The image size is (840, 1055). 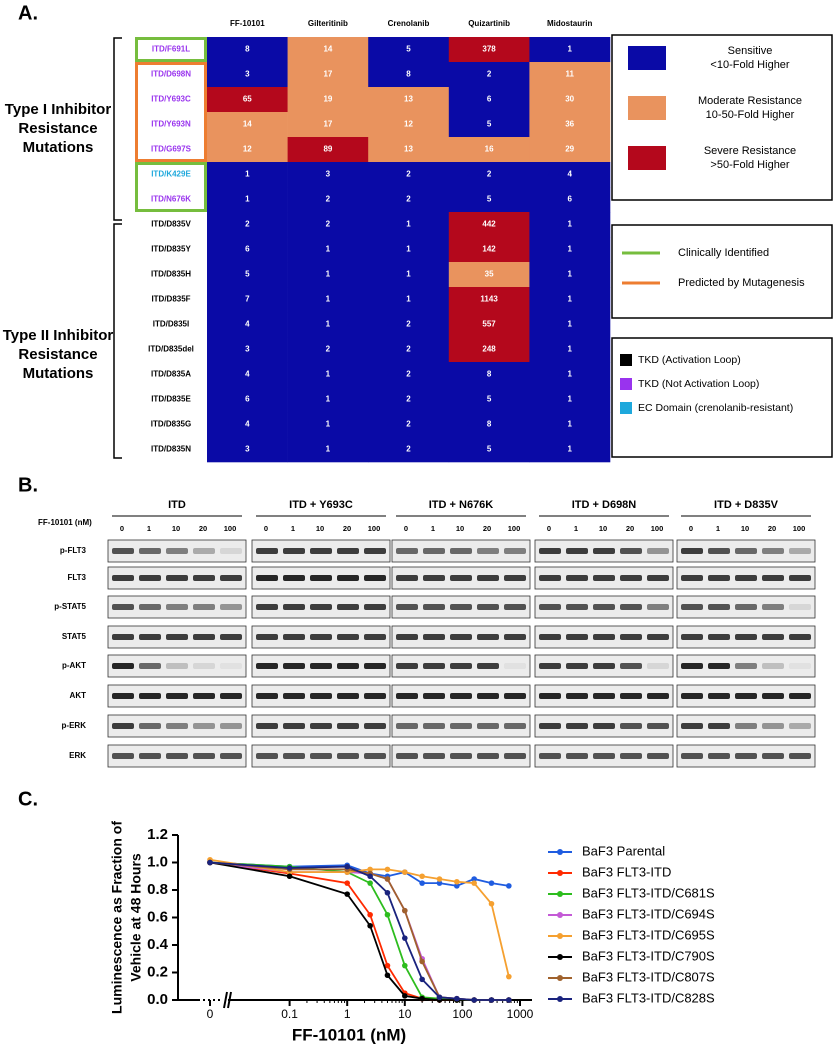 What do you see at coordinates (630, 528) in the screenshot?
I see `dose-label: 20` at bounding box center [630, 528].